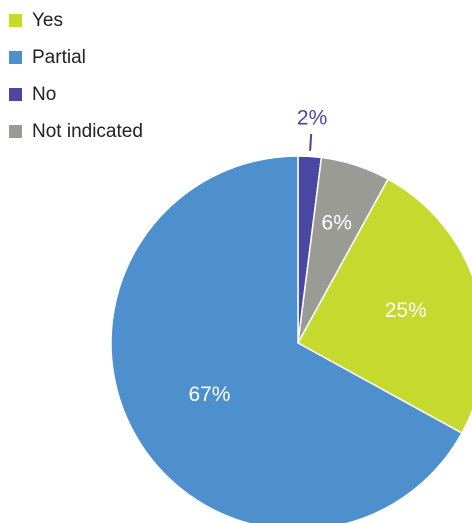 Image resolution: width=472 pixels, height=523 pixels. What do you see at coordinates (311, 142) in the screenshot?
I see `leader-line` at bounding box center [311, 142].